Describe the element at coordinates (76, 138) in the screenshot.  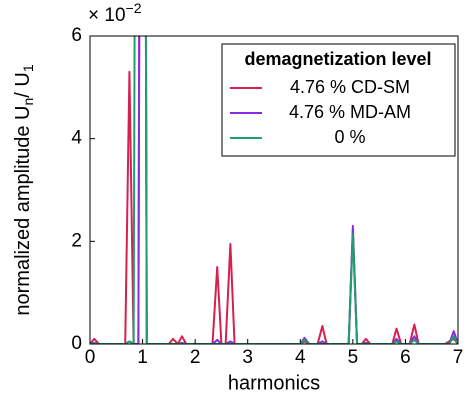
I see `y-tick-label: 4` at that location.